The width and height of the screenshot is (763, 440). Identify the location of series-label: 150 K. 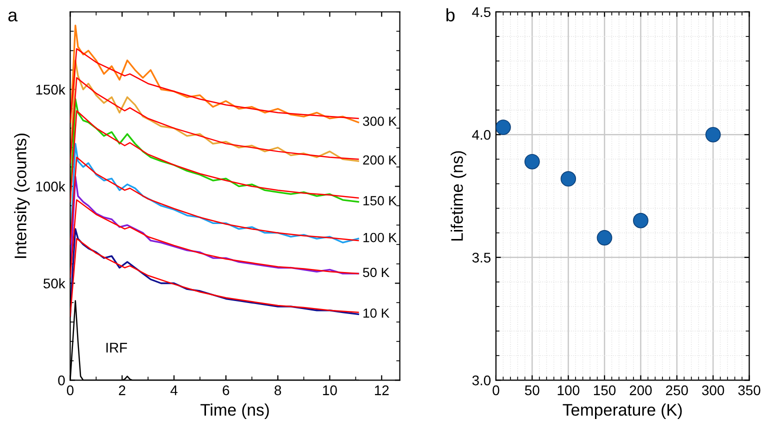
(380, 201).